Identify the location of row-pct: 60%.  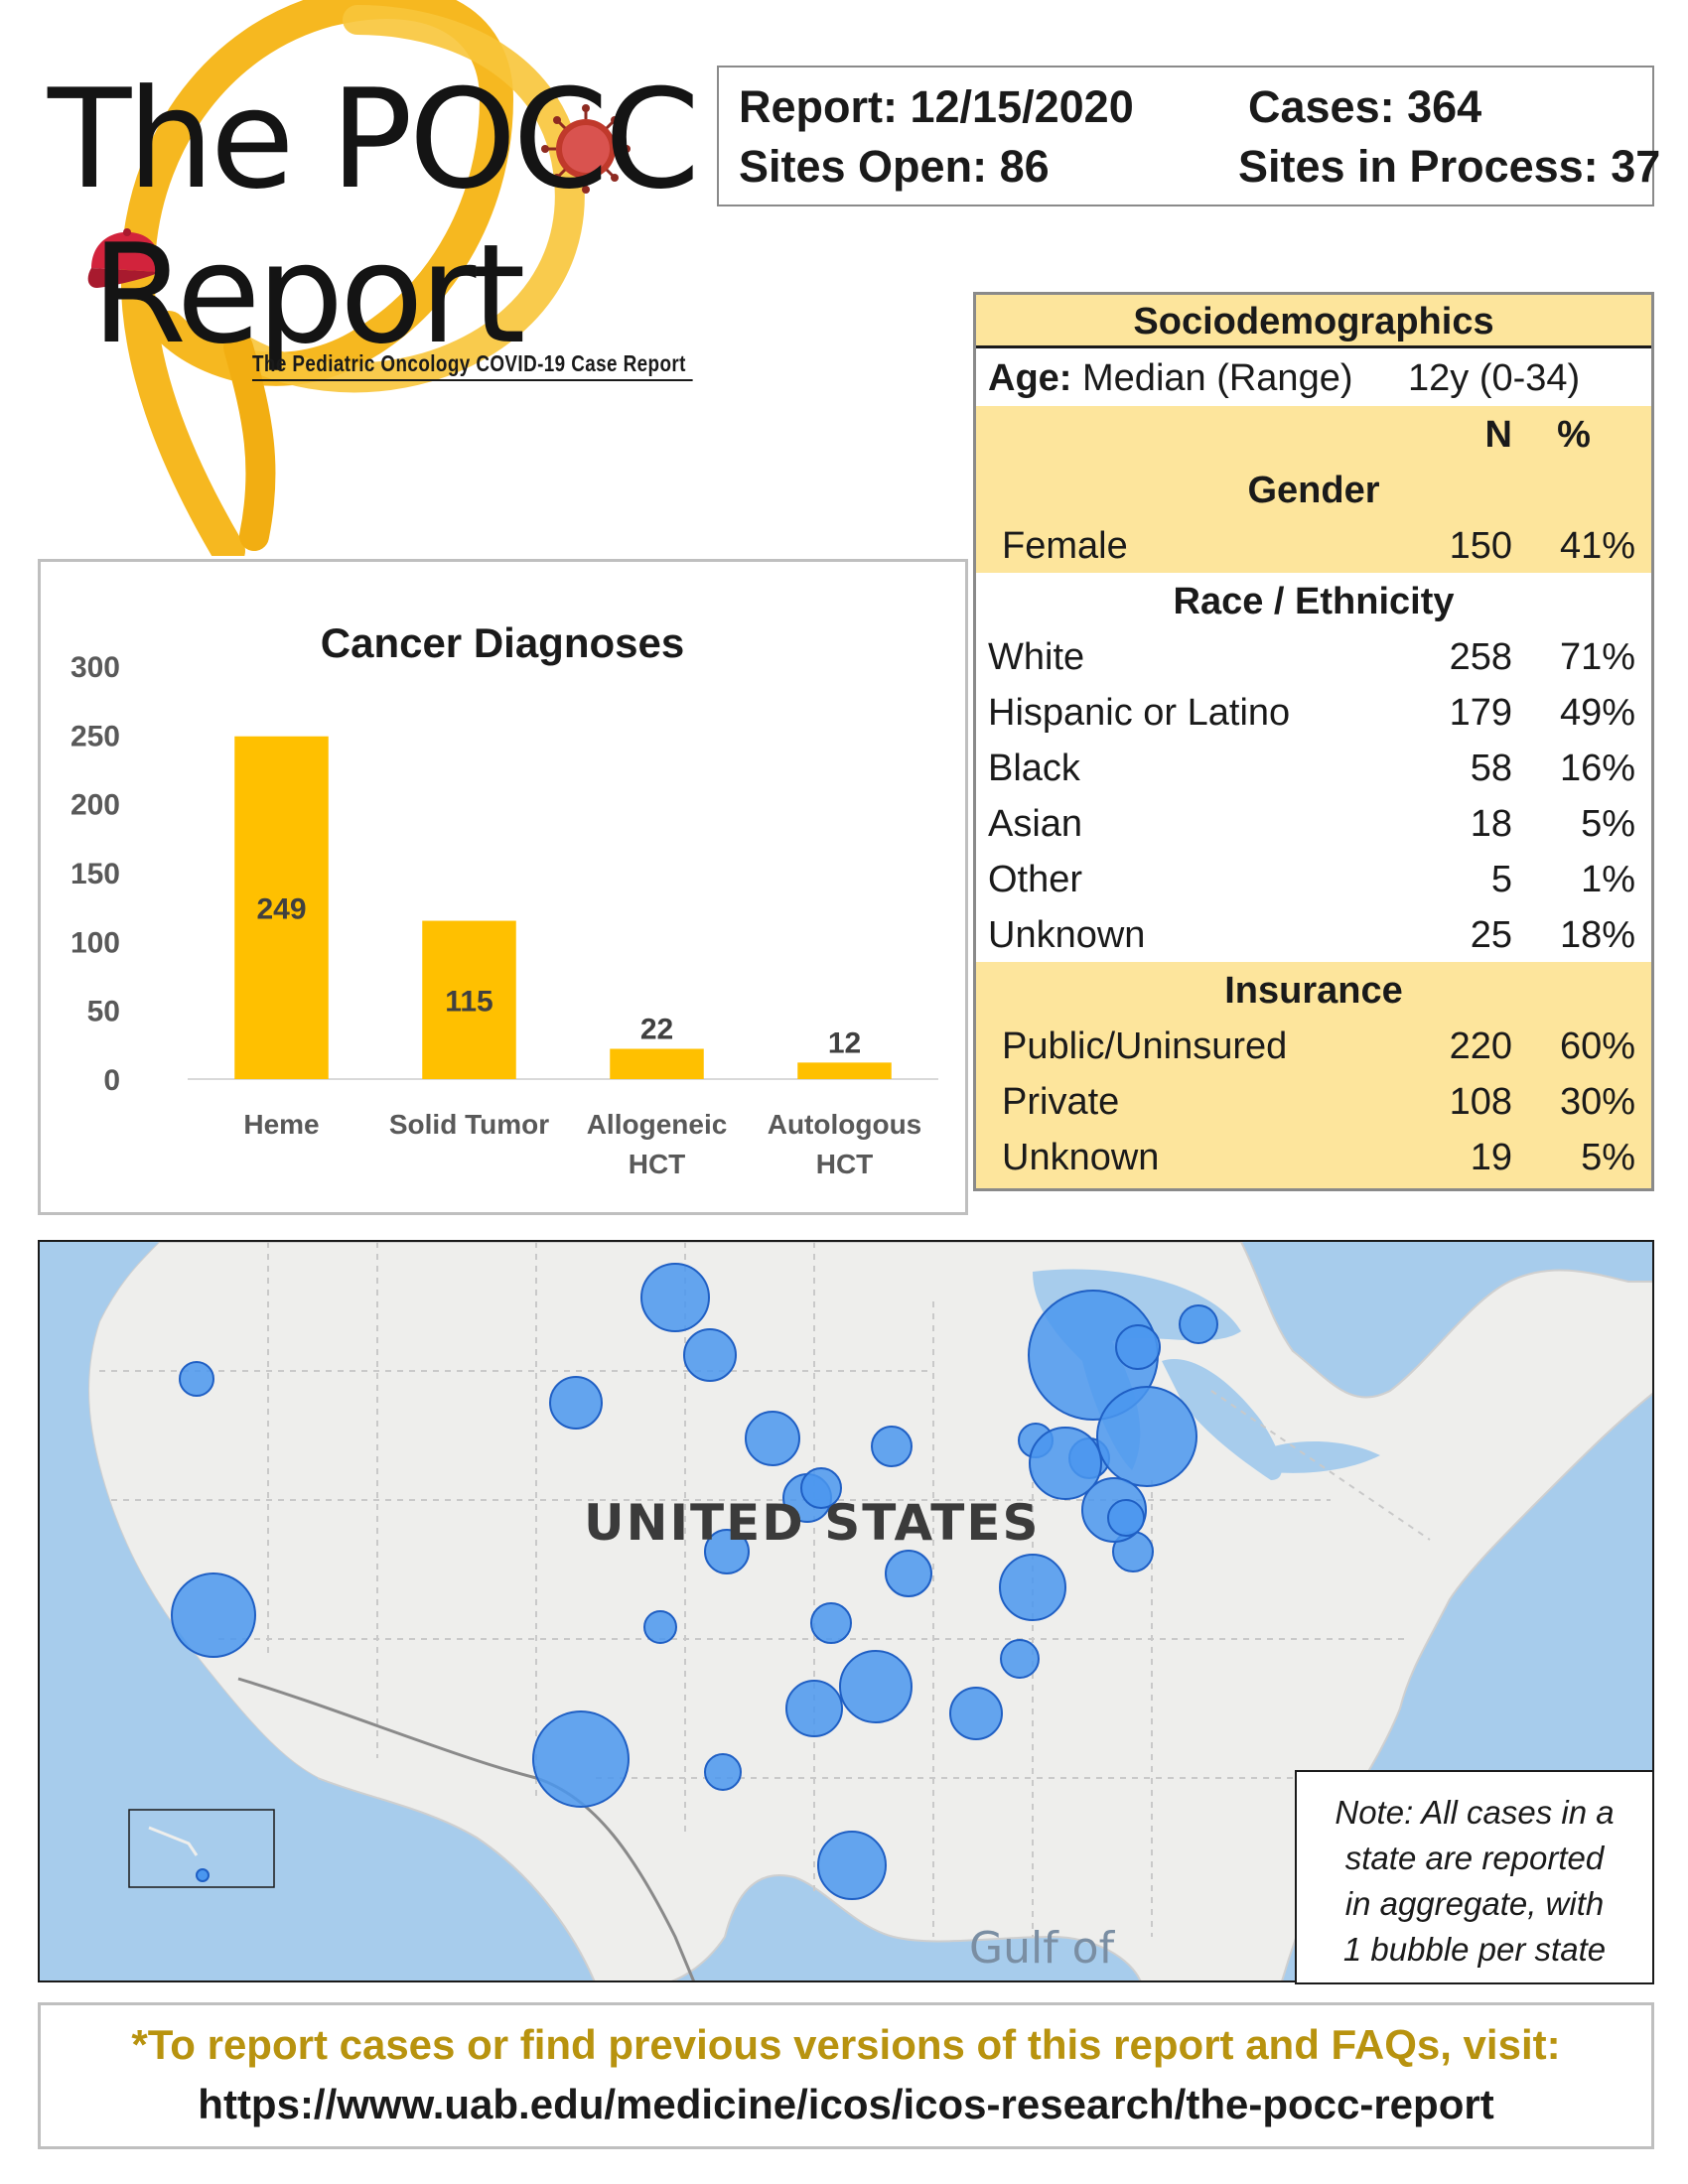
(1597, 1046).